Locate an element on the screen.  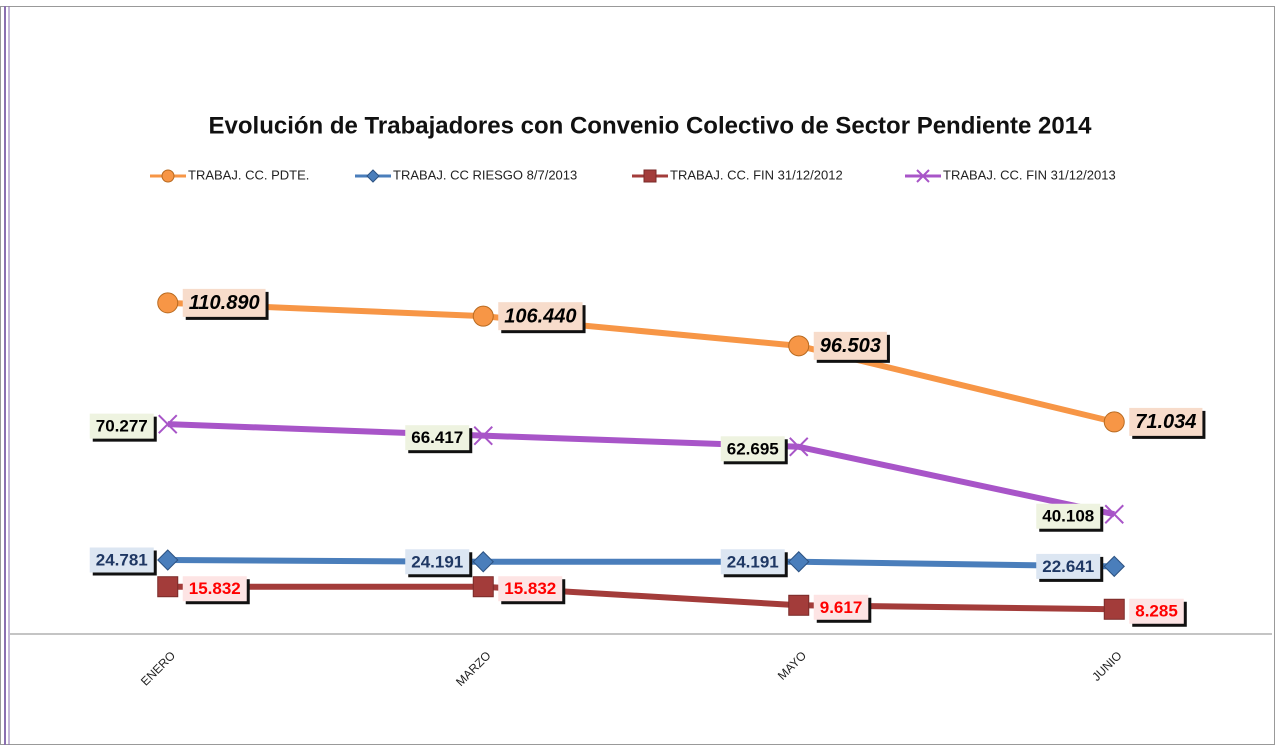
legend-label: TRABAJ. CC. FIN 31/12/2013 is located at coordinates (1029, 174).